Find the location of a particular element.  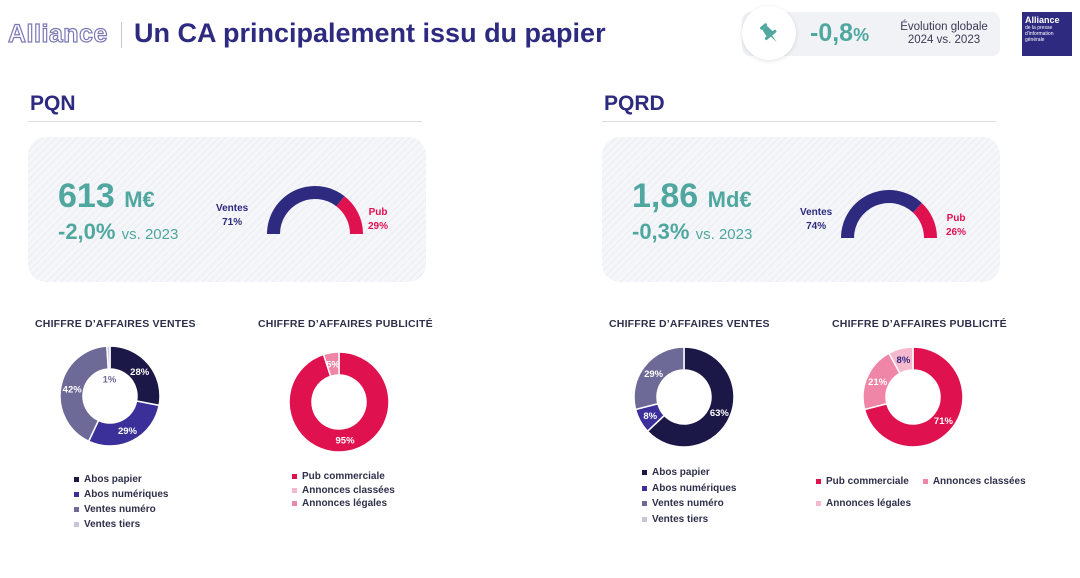

logo-subtitle: de la presse d'information générale is located at coordinates (1039, 34).